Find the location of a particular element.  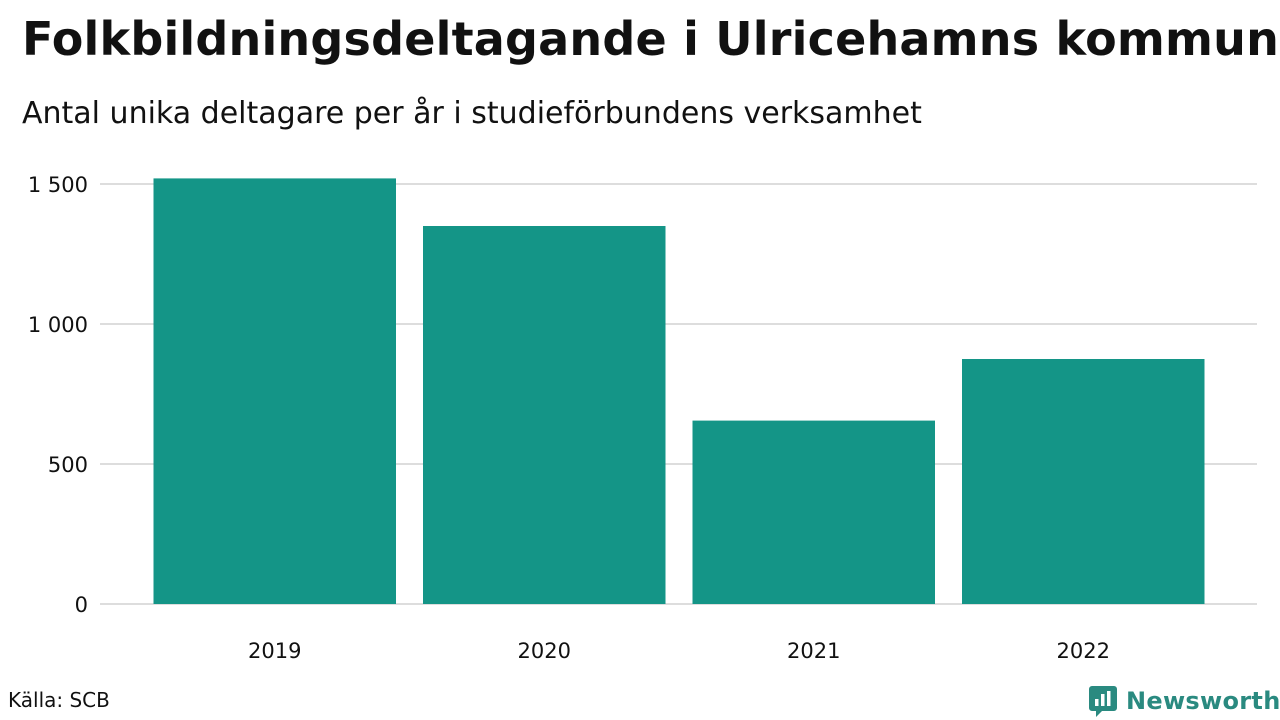

source-note: Källa: SCB is located at coordinates (59, 700).